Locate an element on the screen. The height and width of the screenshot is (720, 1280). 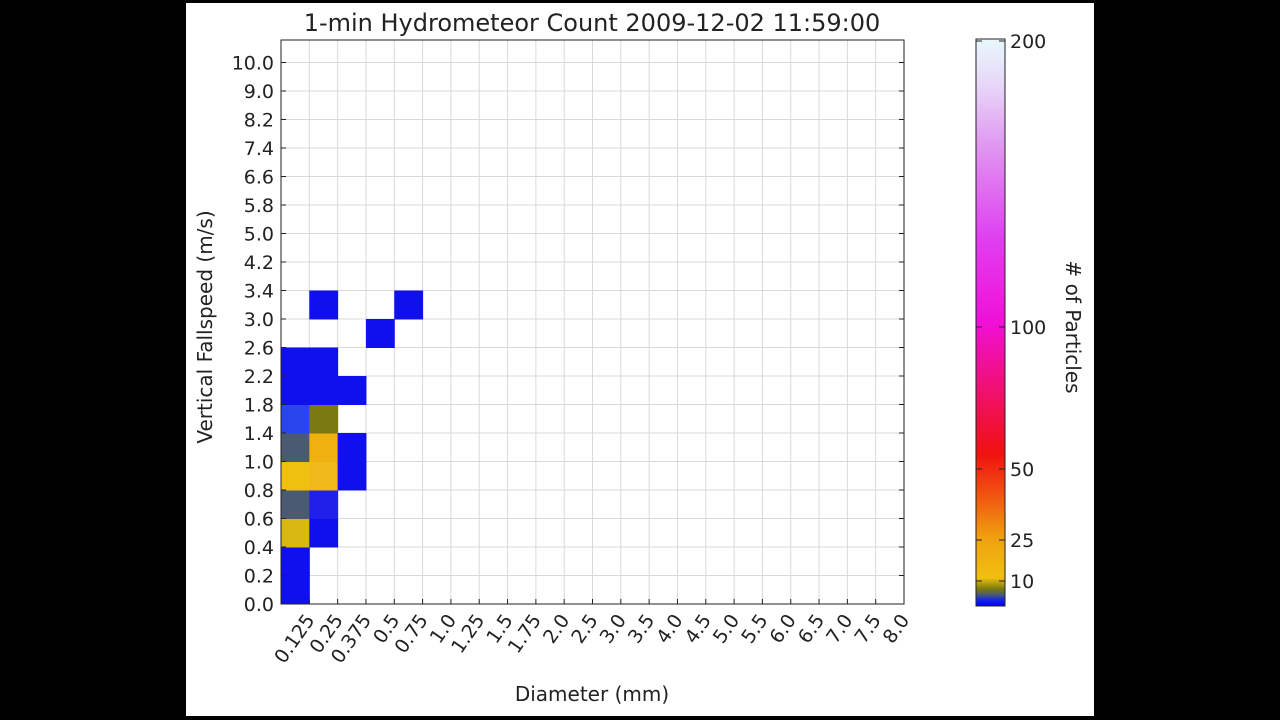
y-tick-label: 0.8 is located at coordinates (259, 491).